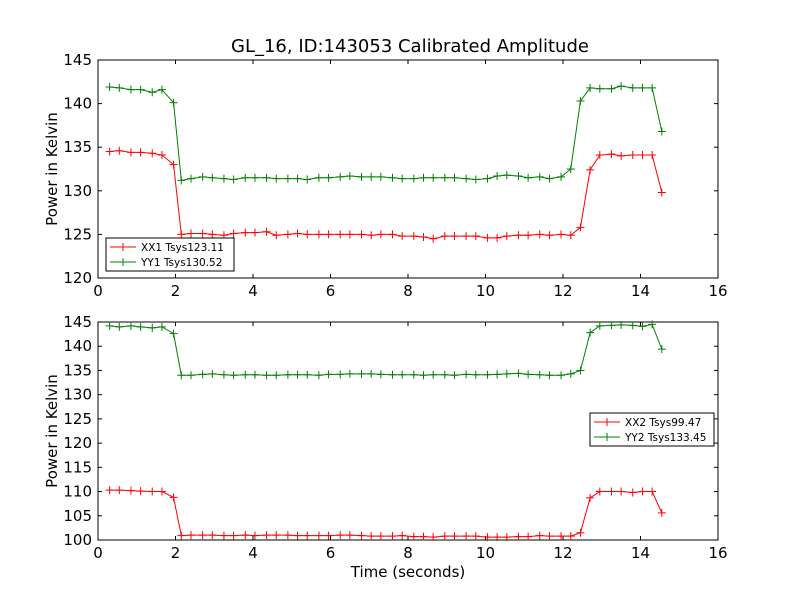  What do you see at coordinates (562, 553) in the screenshot?
I see `x-tick-label: 12` at bounding box center [562, 553].